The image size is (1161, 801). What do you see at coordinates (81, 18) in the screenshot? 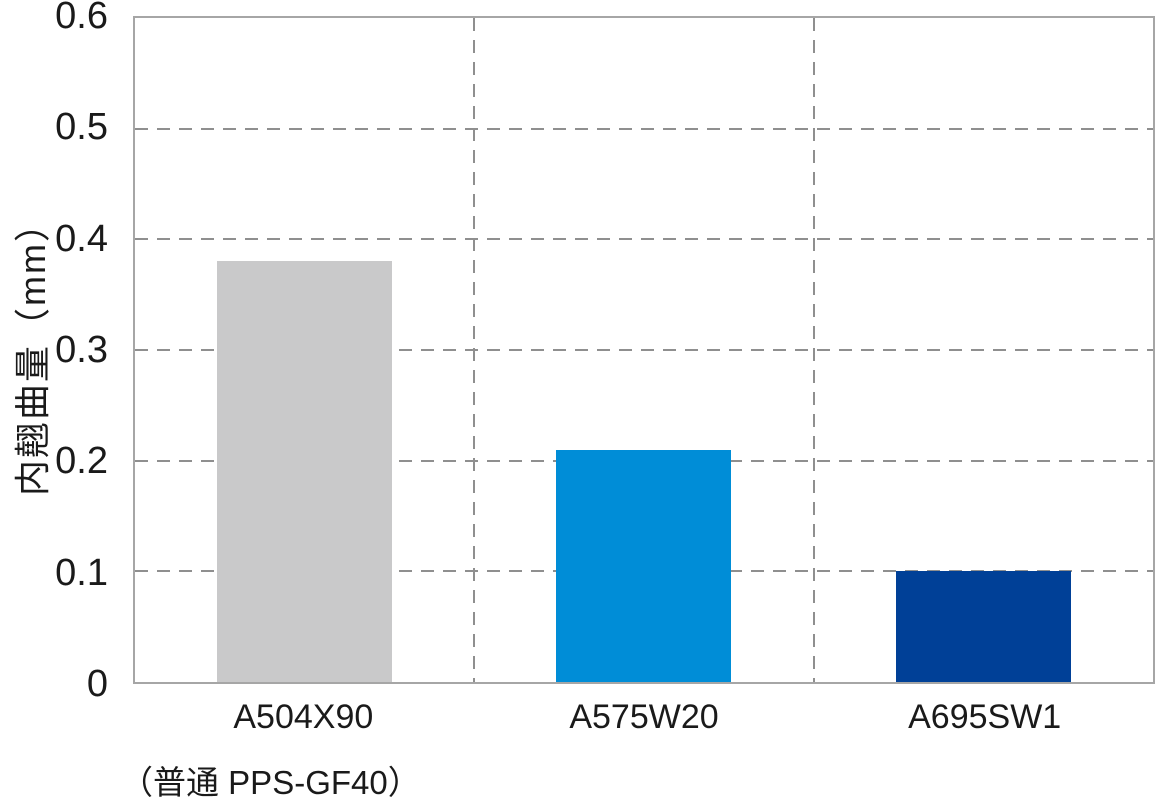
I see `y-tick-label: 0.6` at bounding box center [81, 18].